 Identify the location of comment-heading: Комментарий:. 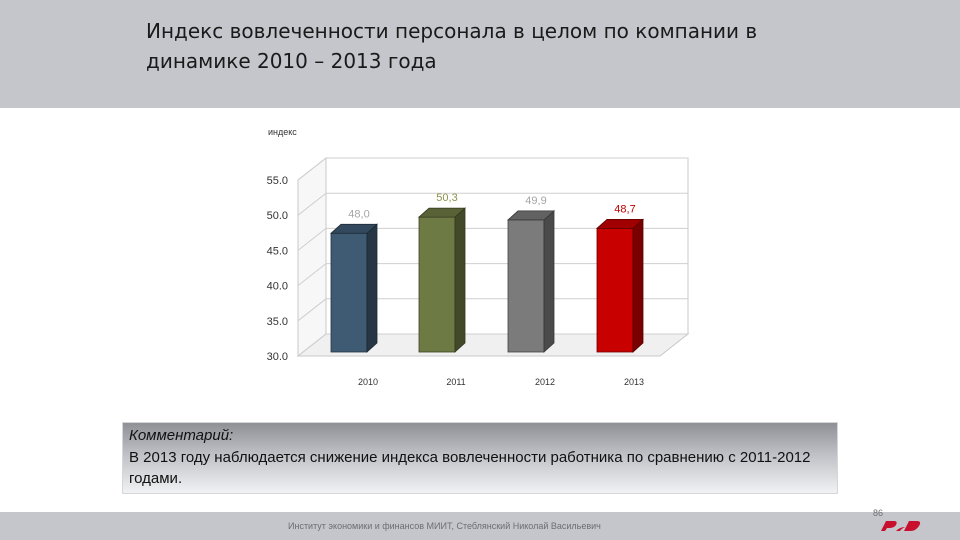
(181, 435).